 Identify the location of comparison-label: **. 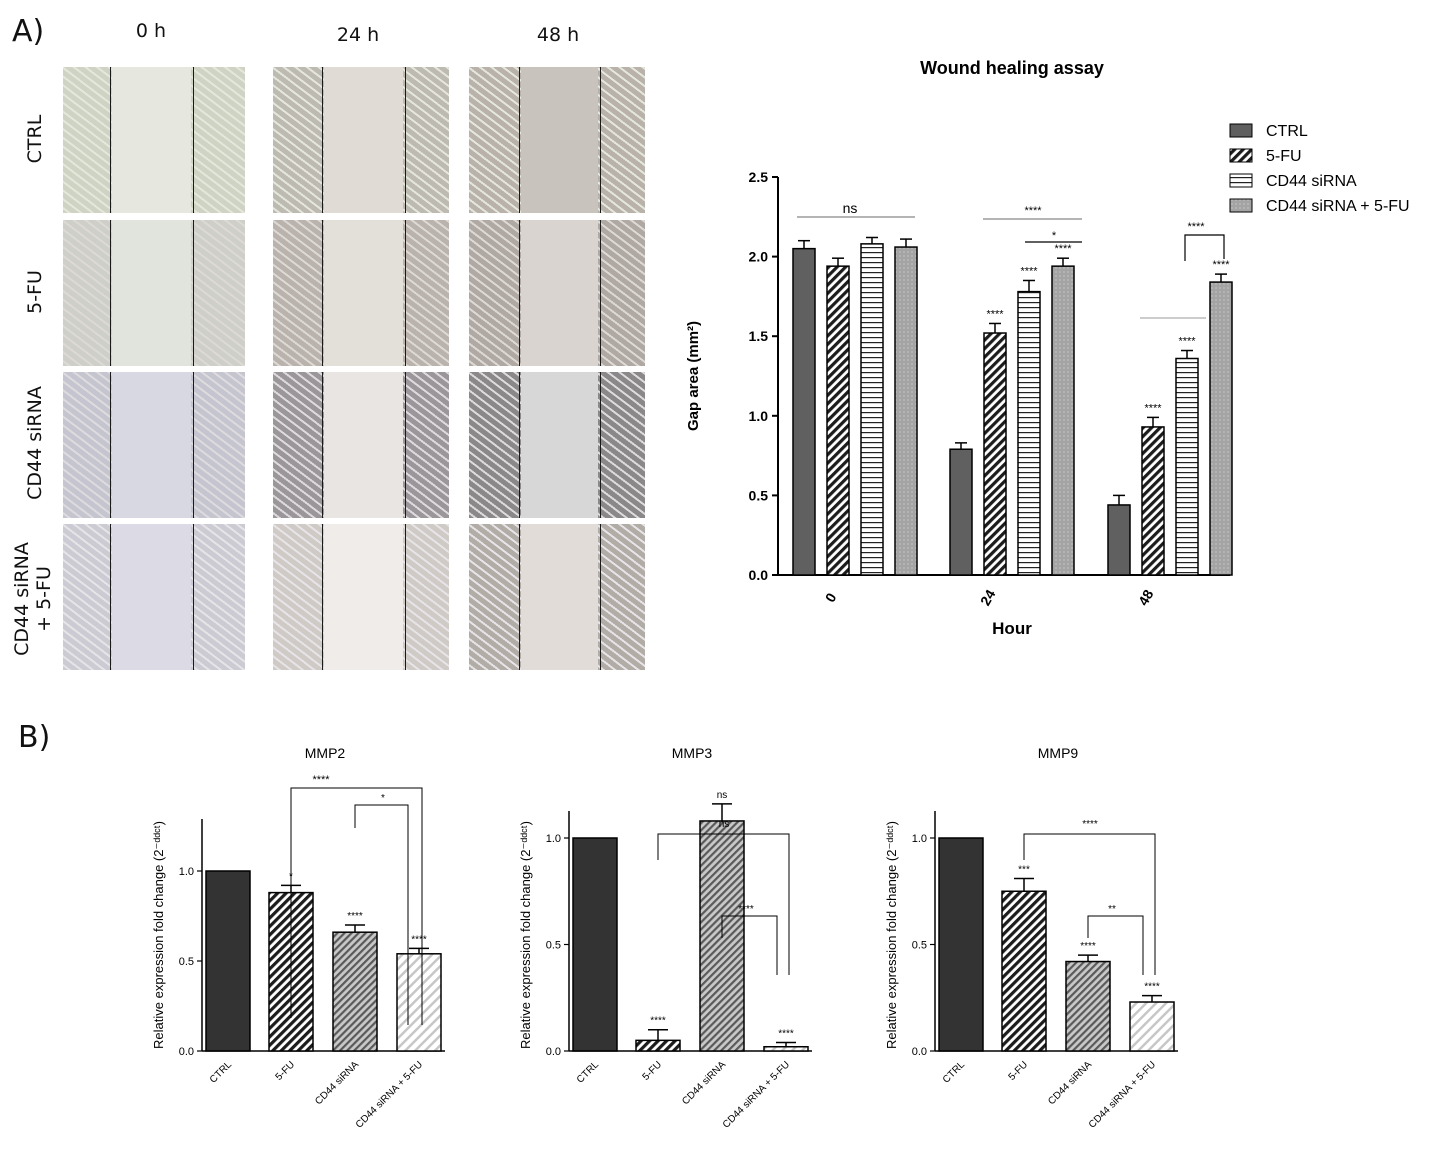
(1112, 909).